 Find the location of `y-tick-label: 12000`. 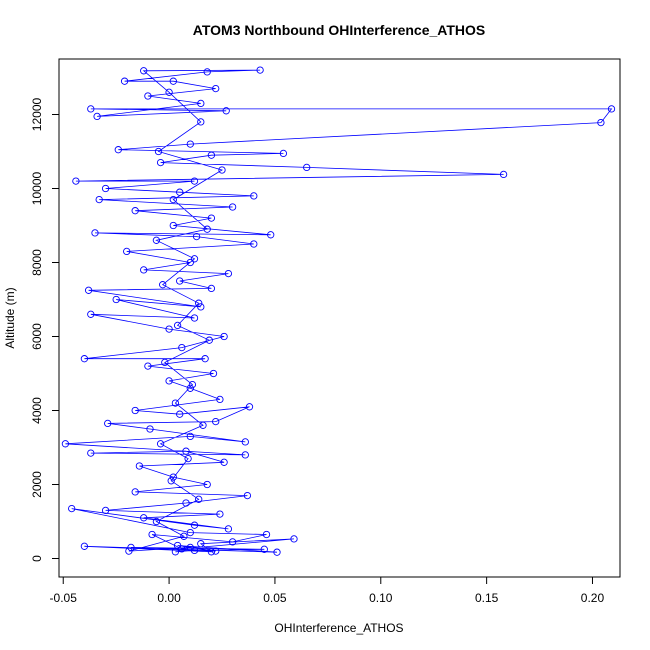

y-tick-label: 12000 is located at coordinates (37, 114).